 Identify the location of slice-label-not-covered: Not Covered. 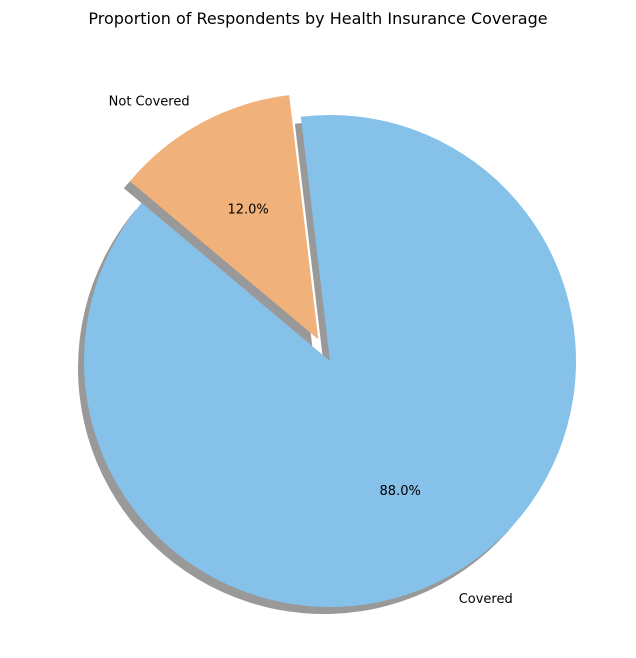
(149, 101).